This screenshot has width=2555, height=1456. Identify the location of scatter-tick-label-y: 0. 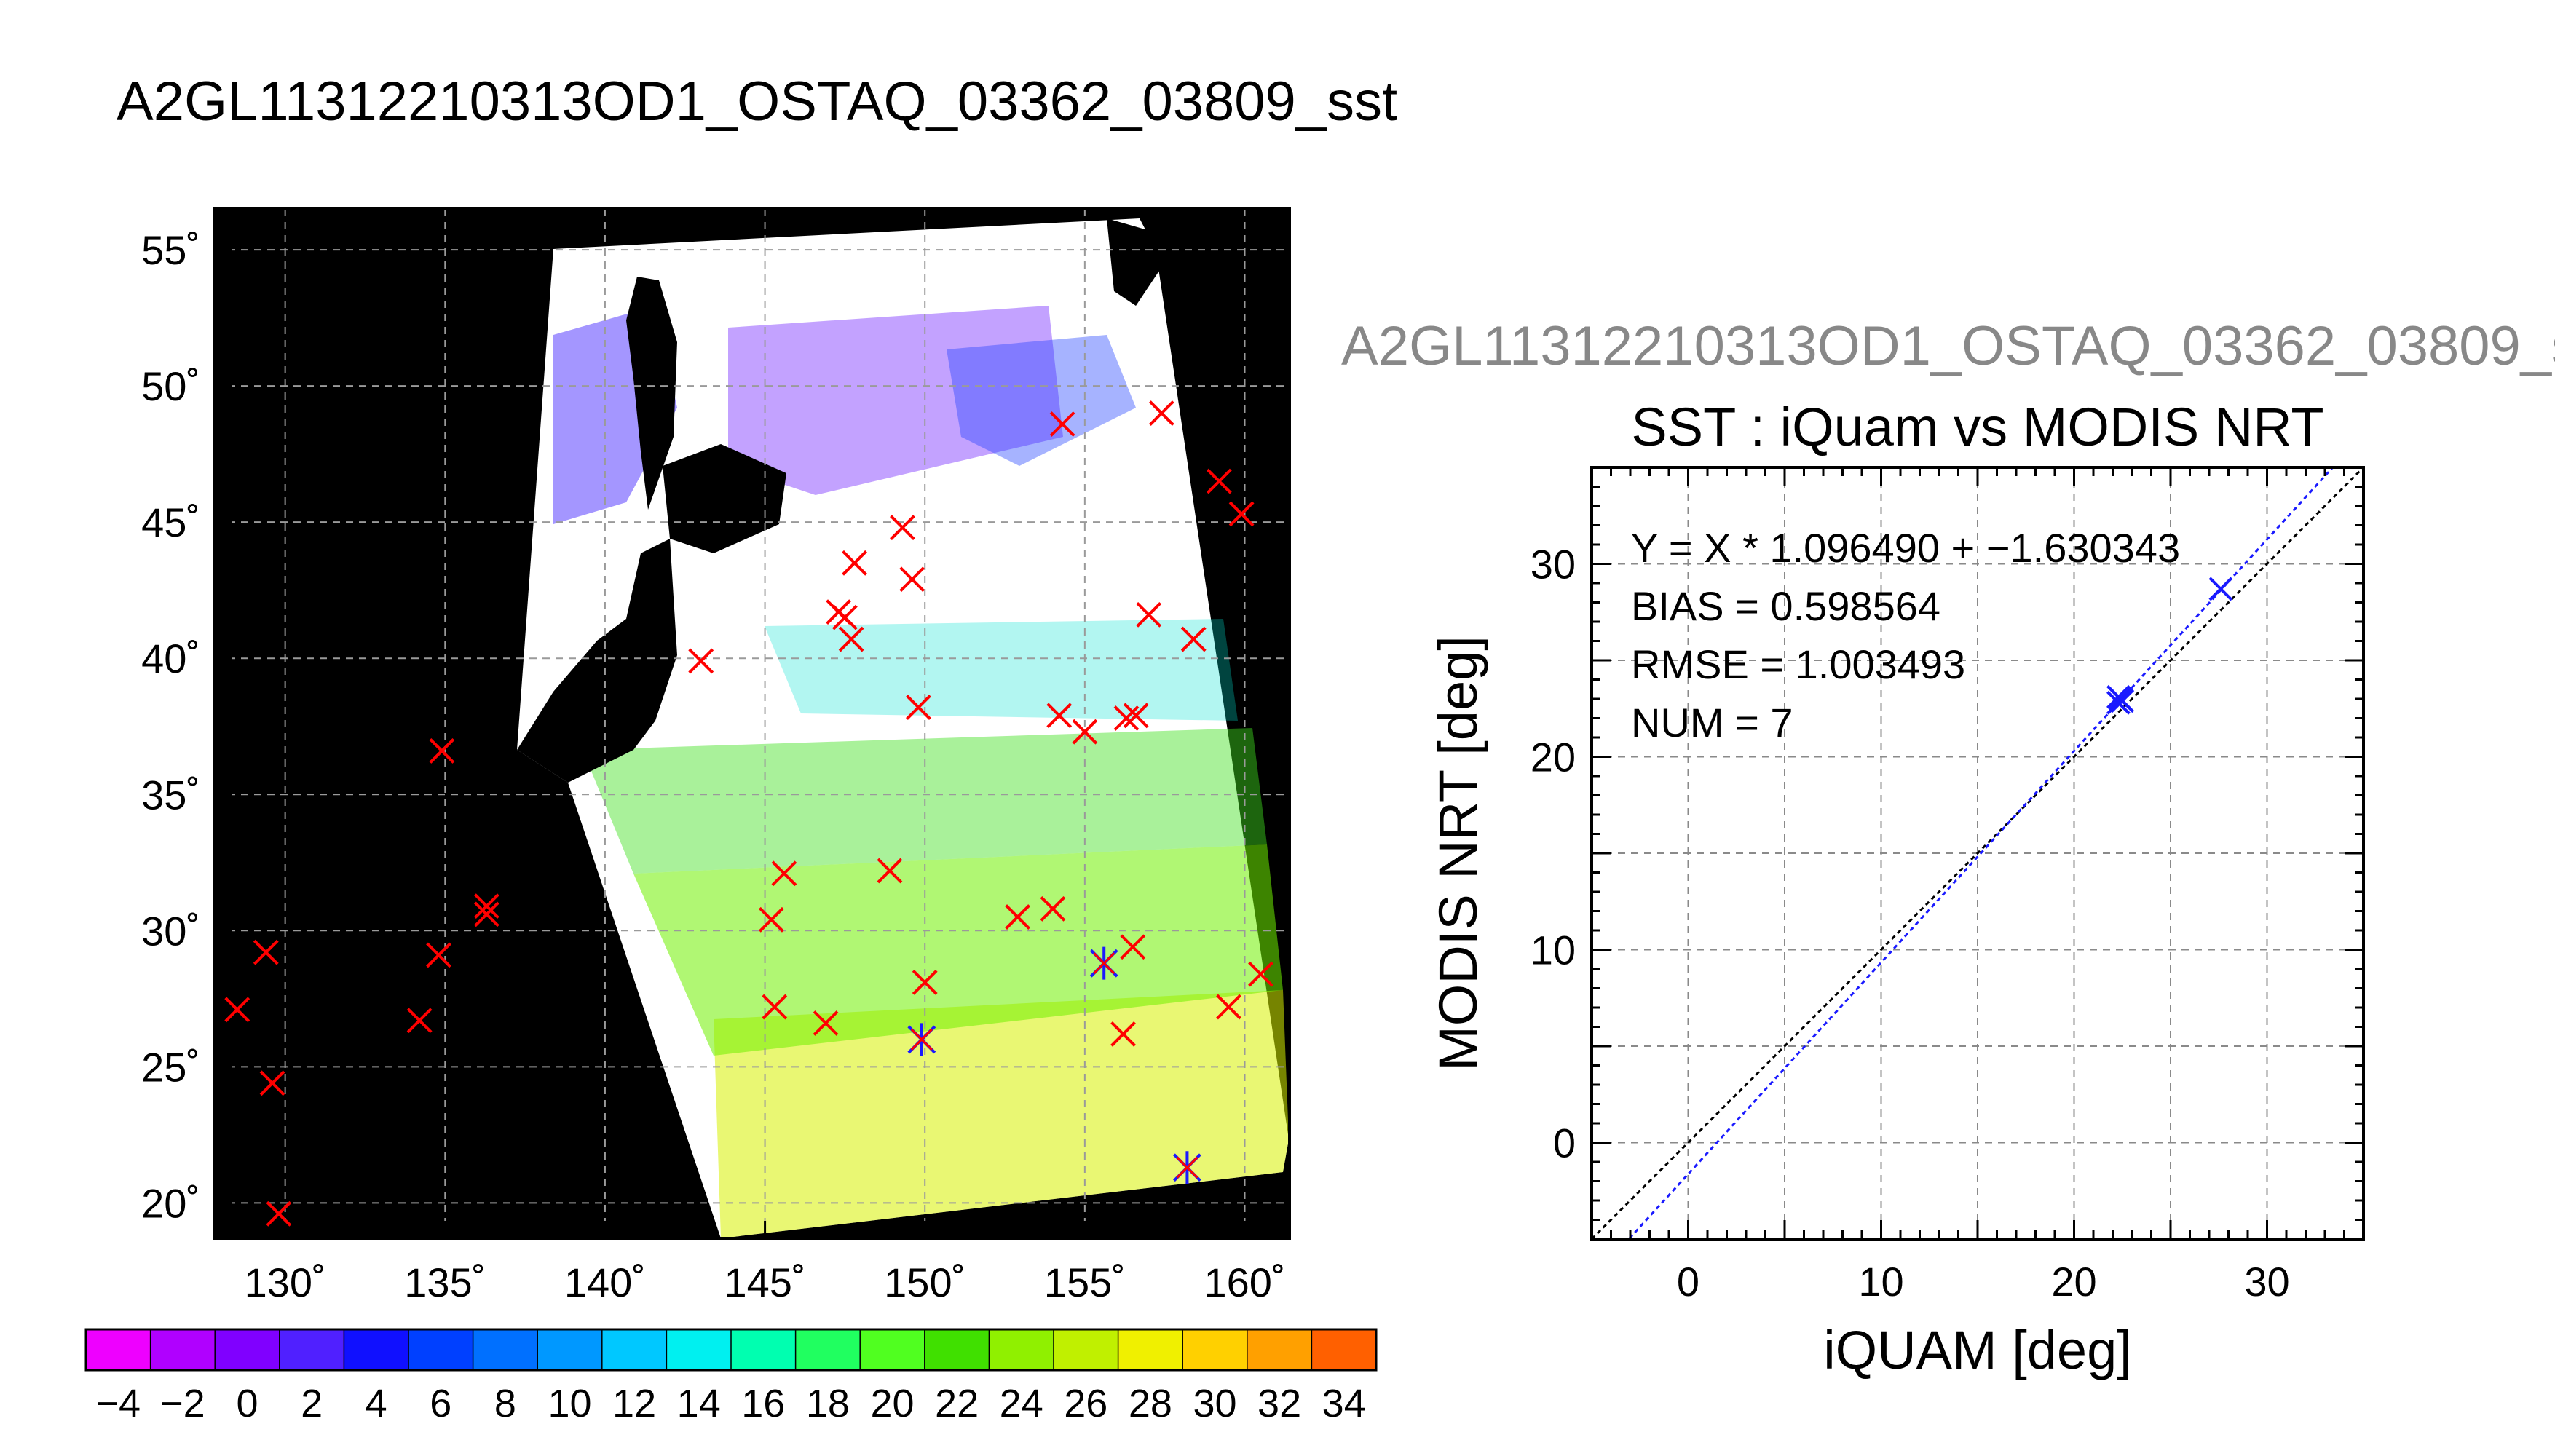
(1564, 1143).